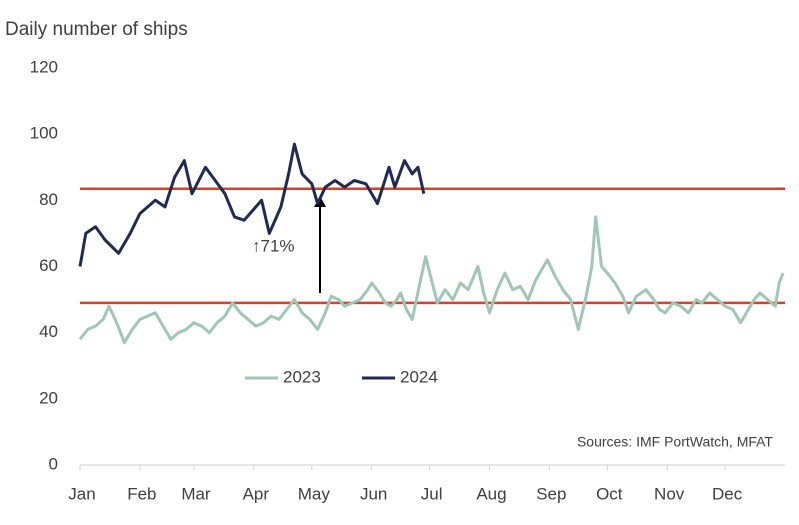 Image resolution: width=799 pixels, height=525 pixels. What do you see at coordinates (551, 493) in the screenshot?
I see `x-tick-label: Sep` at bounding box center [551, 493].